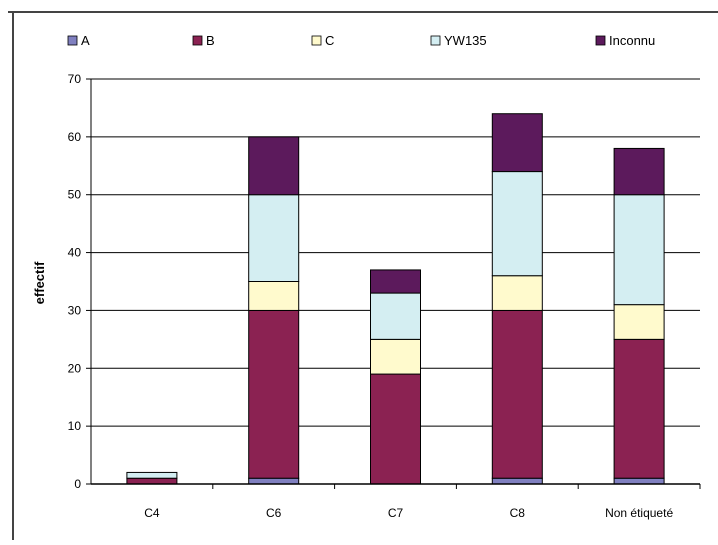 The height and width of the screenshot is (545, 718). I want to click on y-axis-label: effectif, so click(39, 282).